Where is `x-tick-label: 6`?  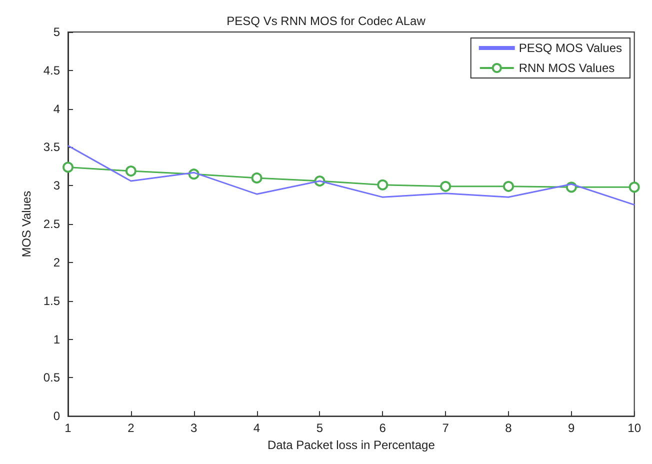
x-tick-label: 6 is located at coordinates (382, 428).